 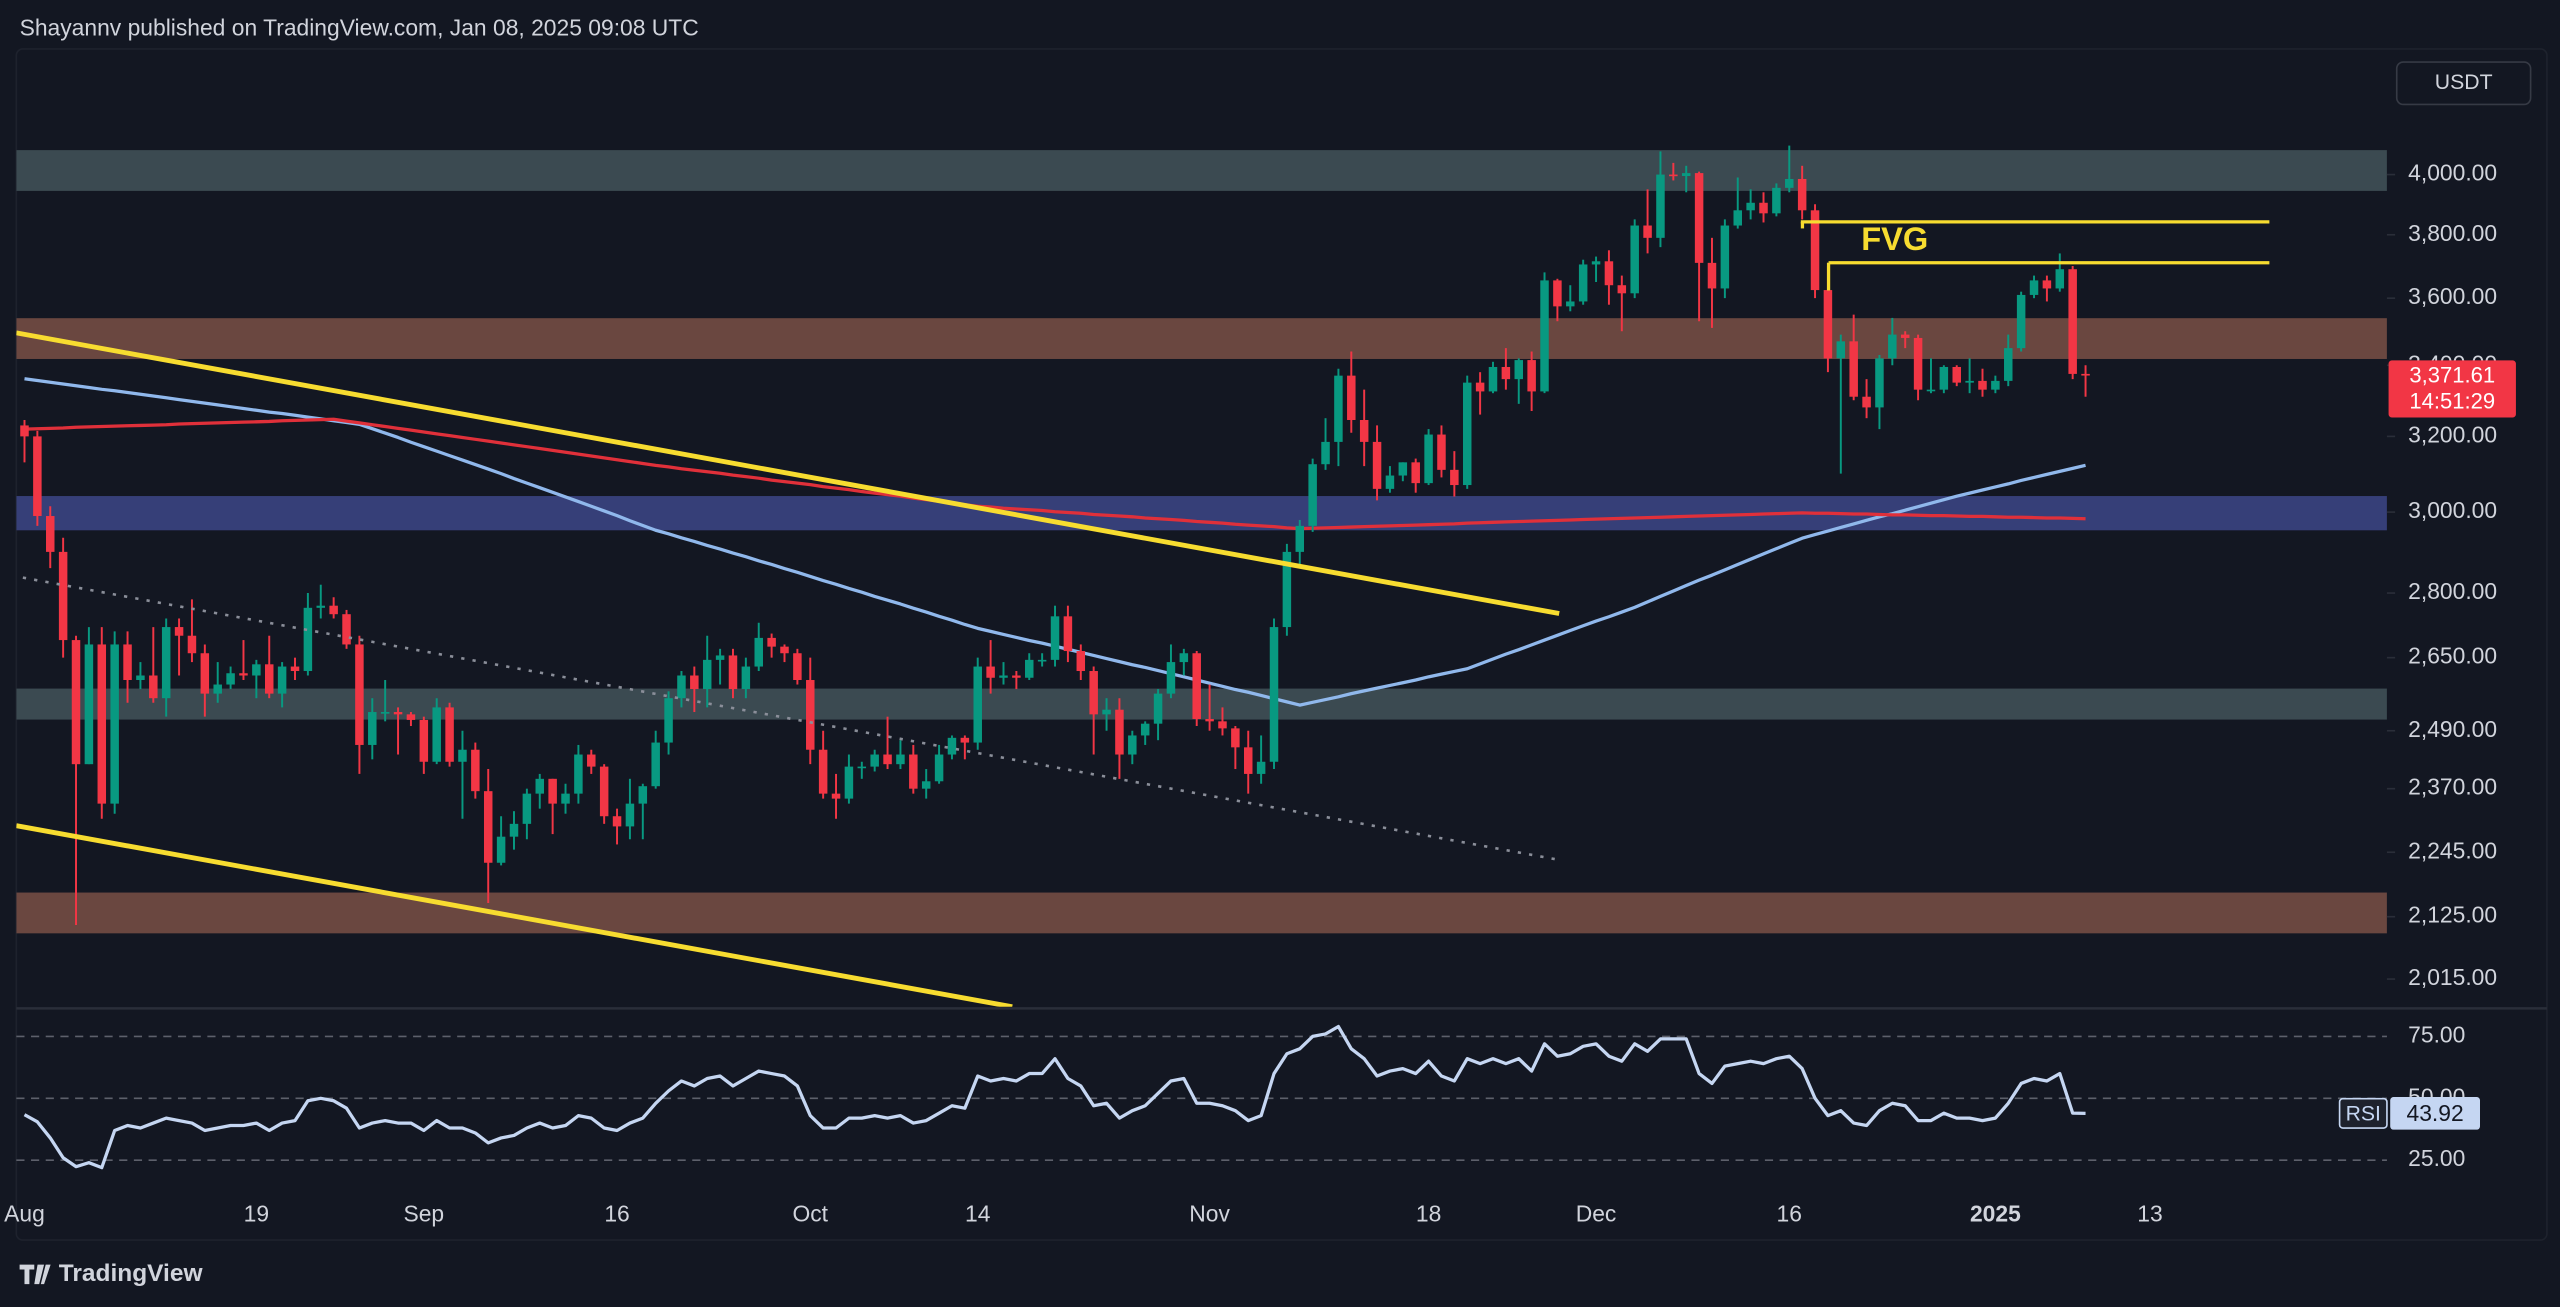 What do you see at coordinates (2452, 977) in the screenshot?
I see `y-tick-label: 2,015.00` at bounding box center [2452, 977].